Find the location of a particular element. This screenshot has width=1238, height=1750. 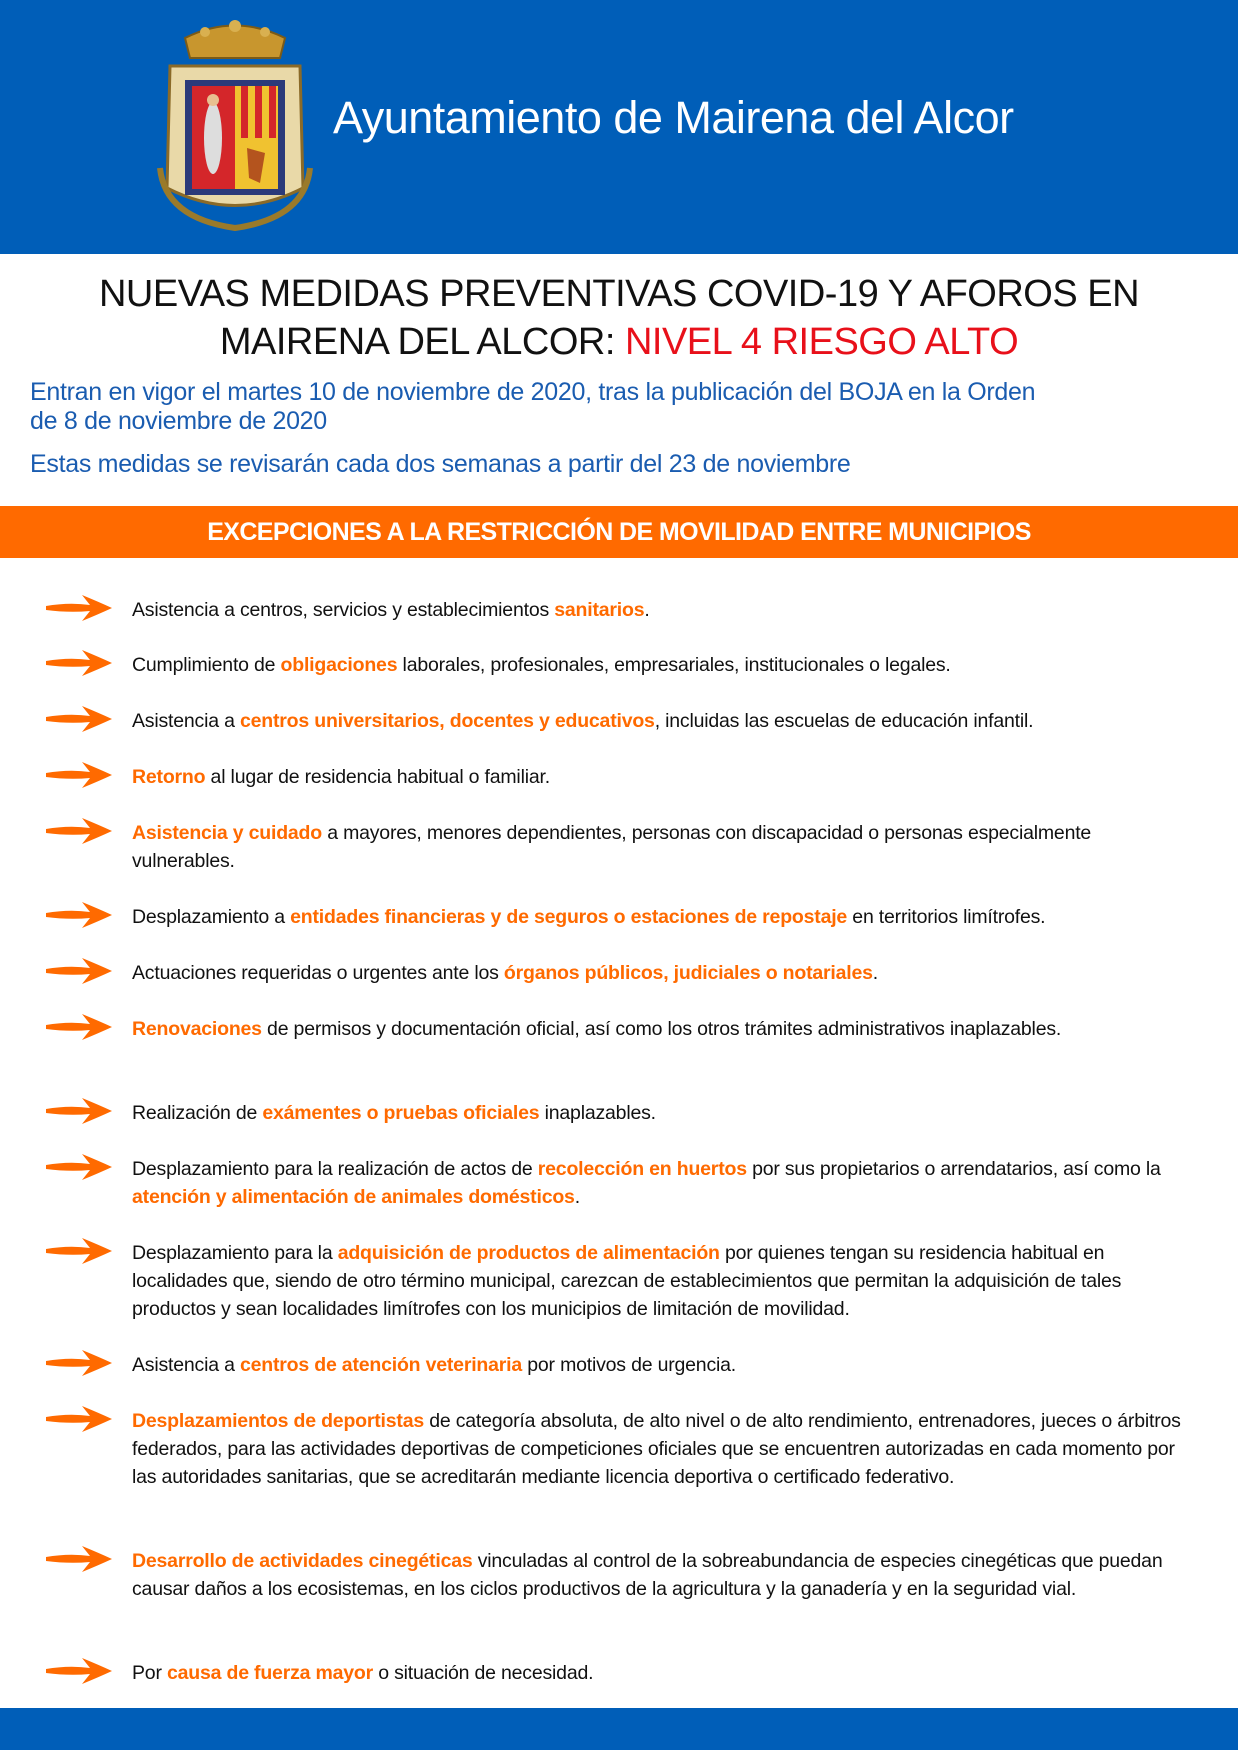

header-banner: Ayuntamiento de Mairena del Alcor is located at coordinates (619, 127).